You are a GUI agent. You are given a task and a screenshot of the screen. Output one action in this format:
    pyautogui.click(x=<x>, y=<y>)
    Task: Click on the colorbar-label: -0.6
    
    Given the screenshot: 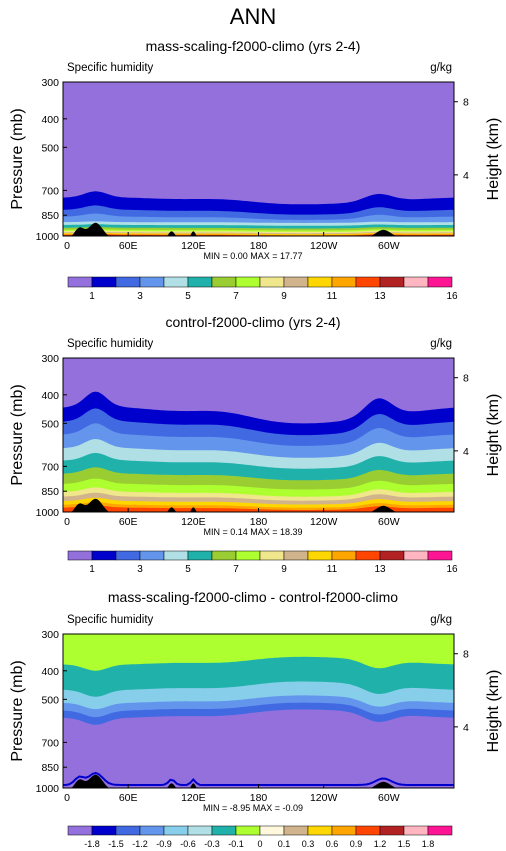 What is the action you would take?
    pyautogui.click(x=188, y=844)
    